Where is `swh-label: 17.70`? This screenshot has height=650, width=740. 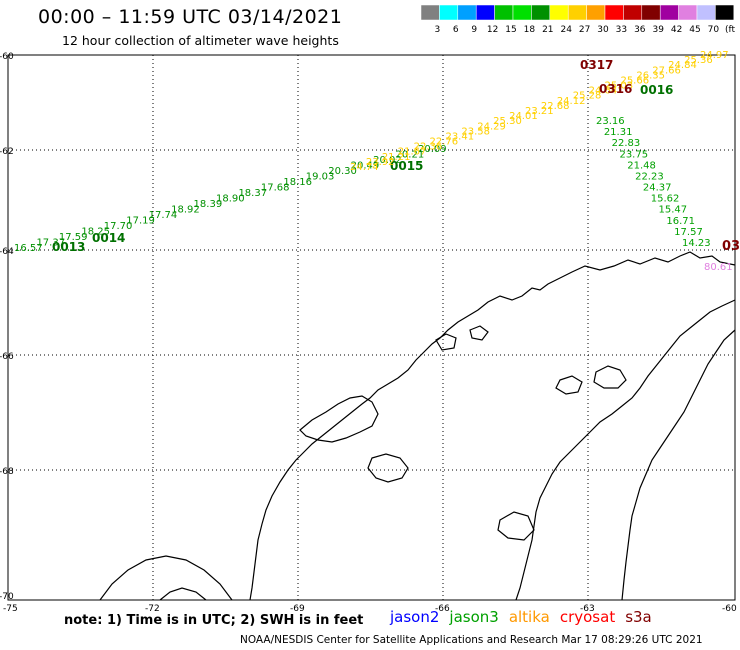 swh-label: 17.70 is located at coordinates (118, 226).